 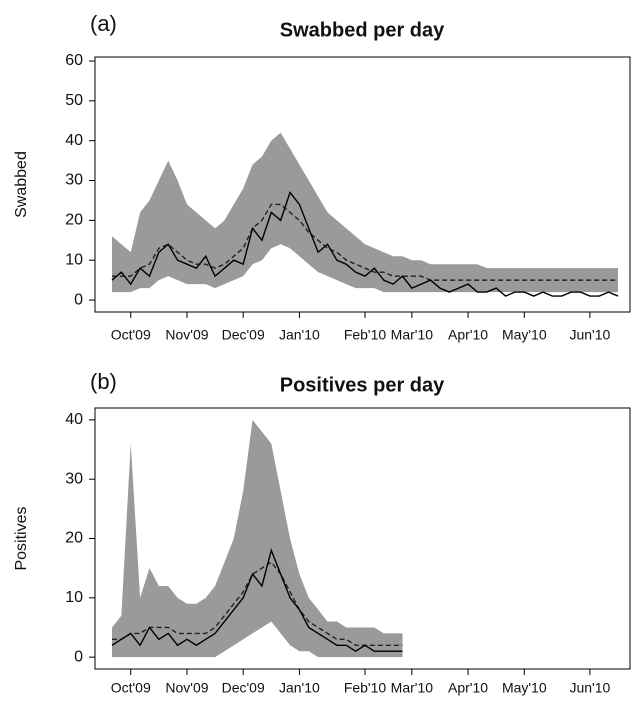 I want to click on panel-label: (b), so click(x=103, y=381).